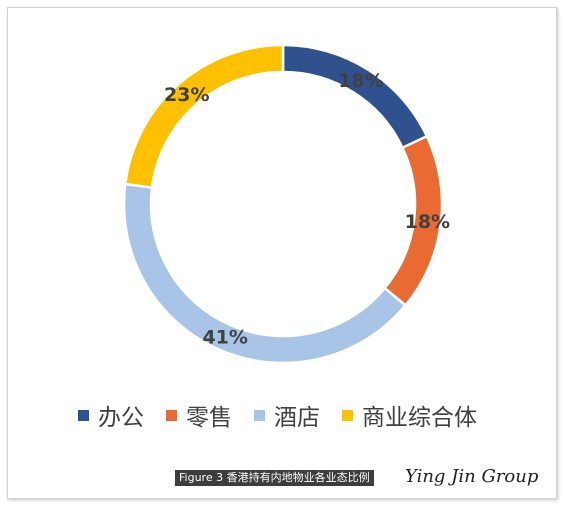 The width and height of the screenshot is (564, 511). I want to click on brand-watermark: Ying Jin Group, so click(472, 476).